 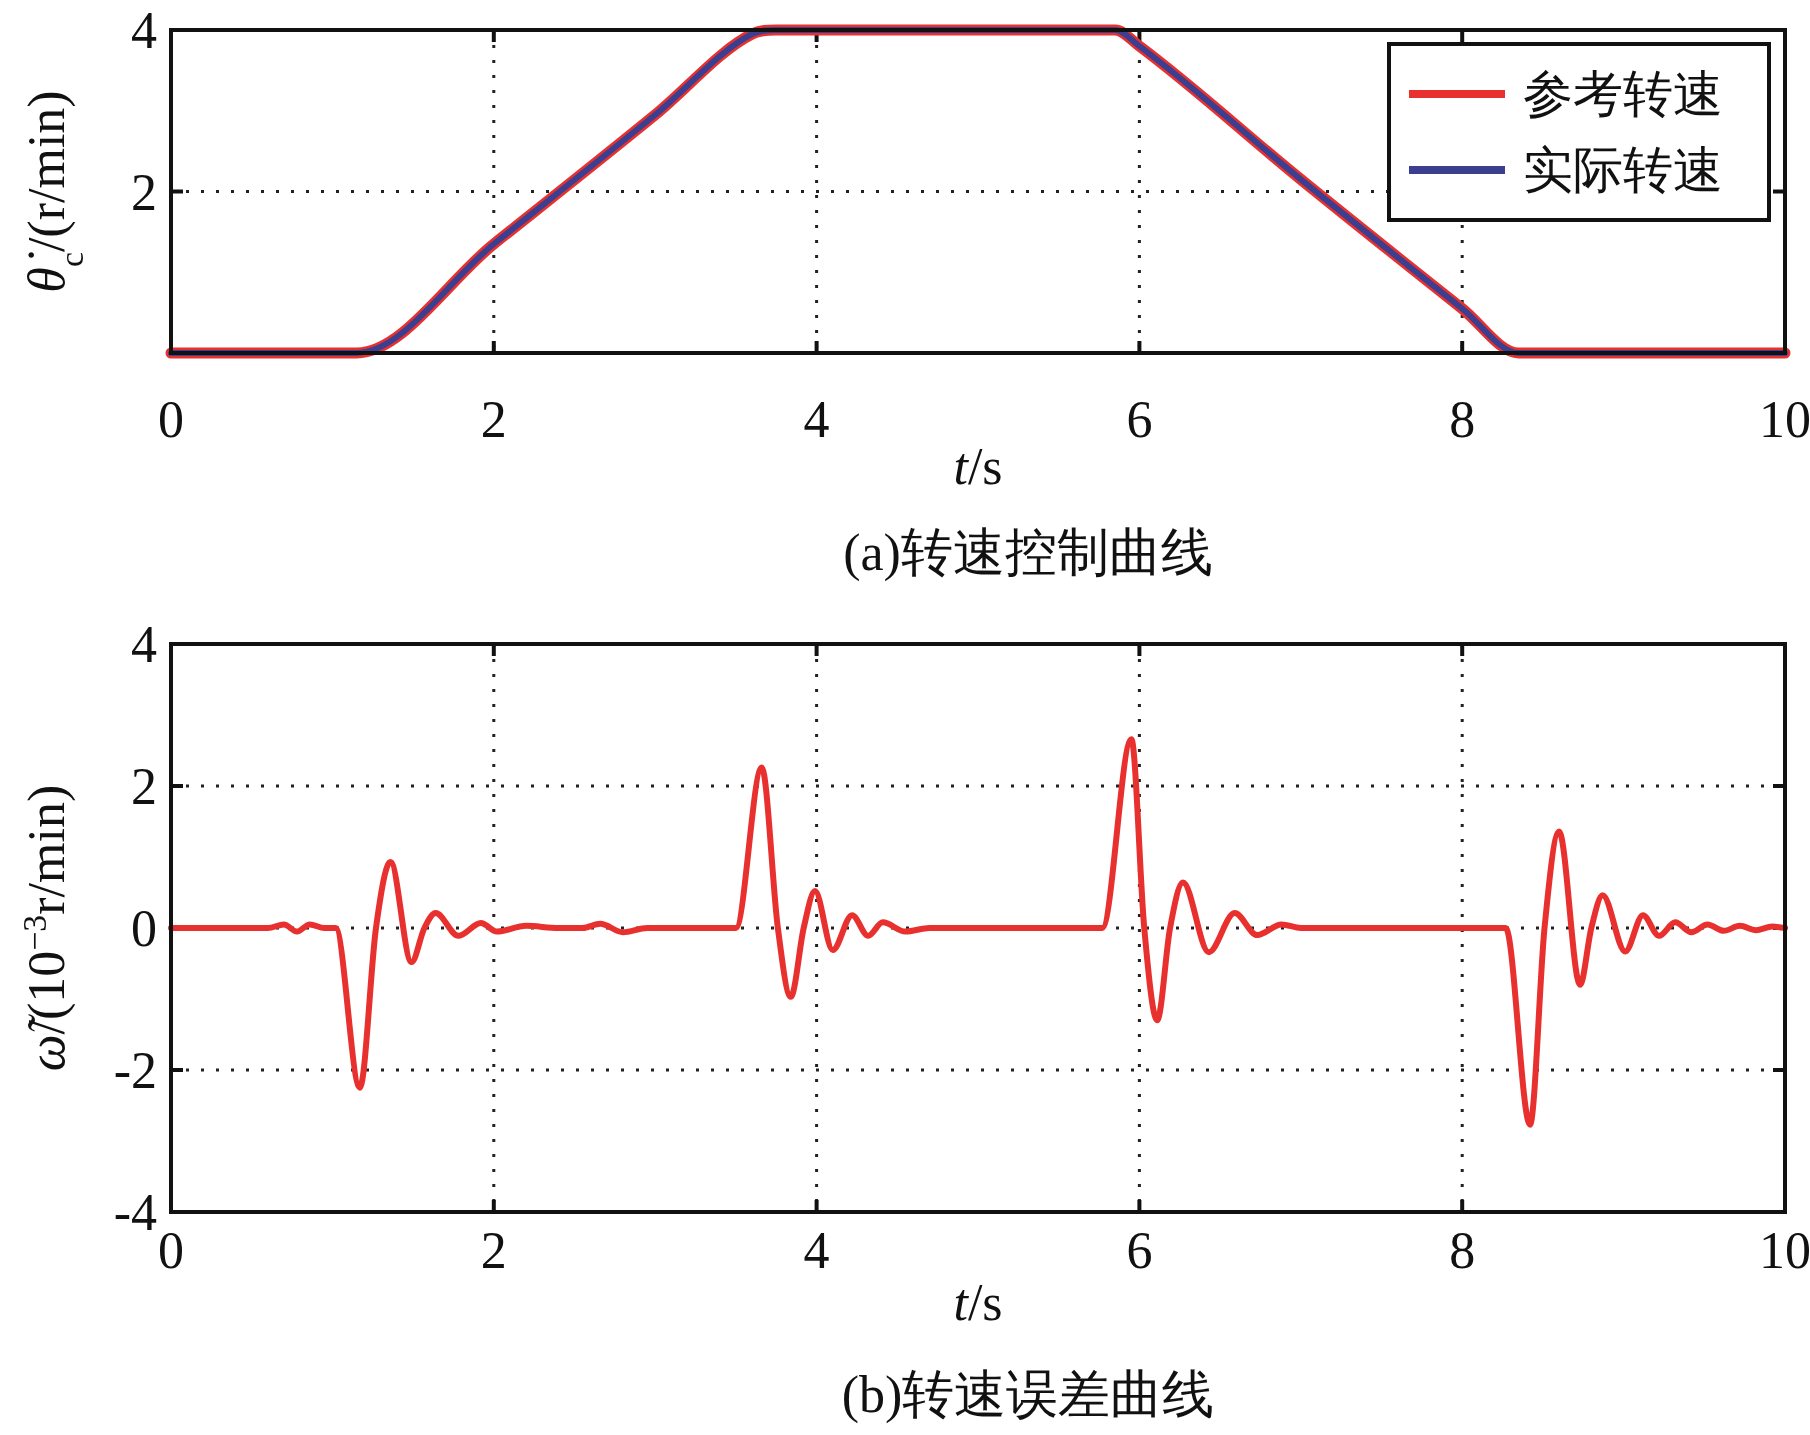 I want to click on legend-label: 参考转速, so click(x=1623, y=94).